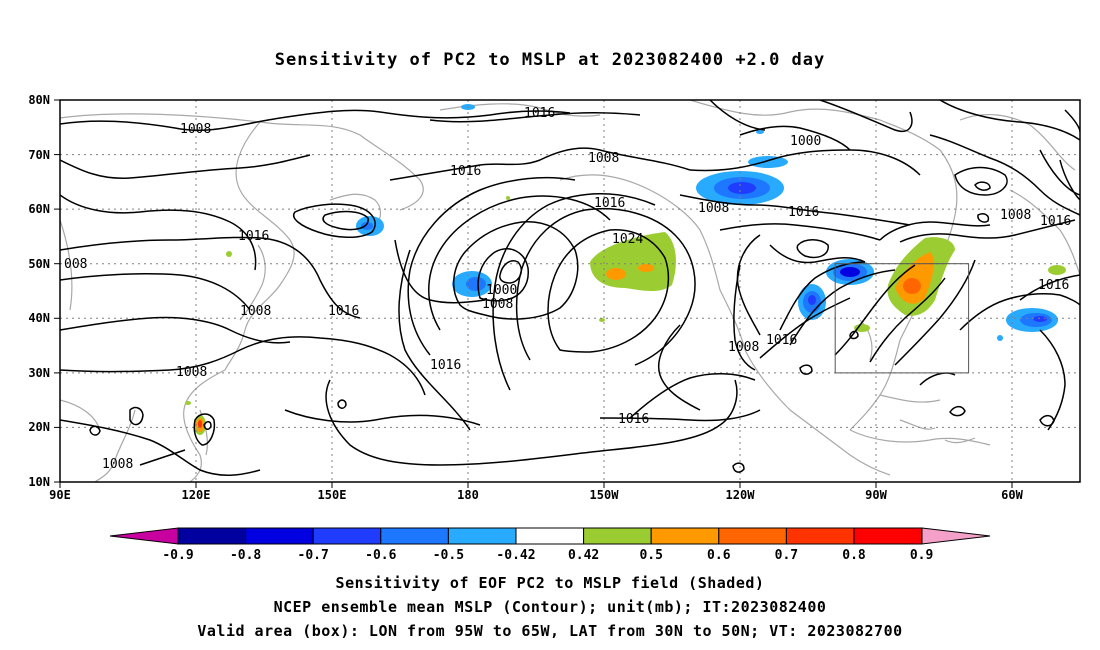 The height and width of the screenshot is (650, 1100). What do you see at coordinates (902, 318) in the screenshot?
I see `valid-area-box` at bounding box center [902, 318].